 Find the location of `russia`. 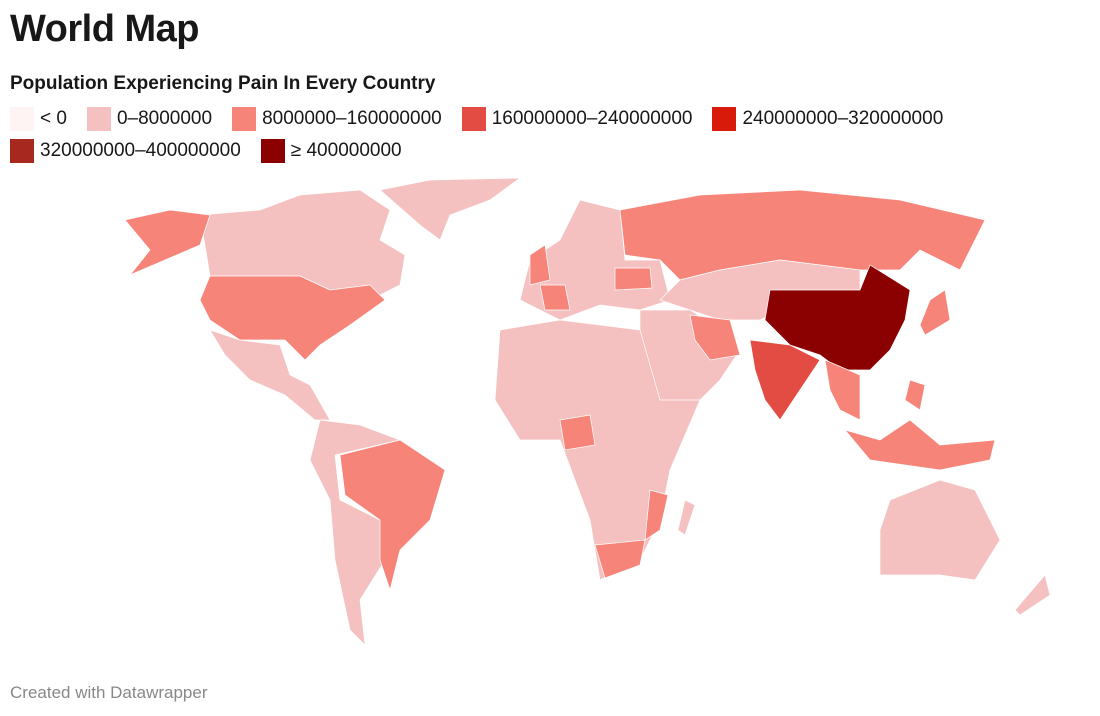

russia is located at coordinates (802, 235).